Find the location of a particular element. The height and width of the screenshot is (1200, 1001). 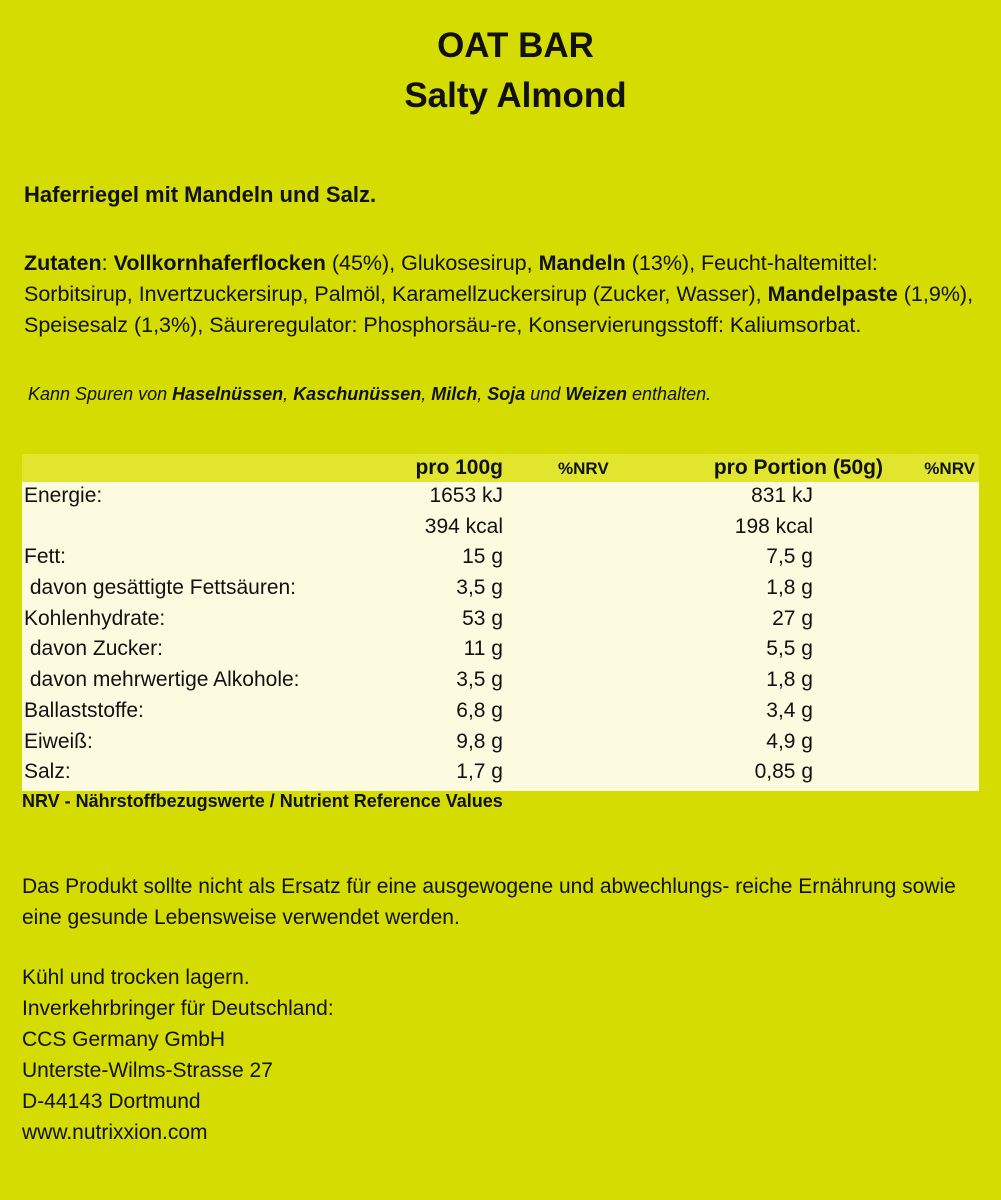

table-row: Kohlenhydrate: 53 g 27 g is located at coordinates (500, 620).